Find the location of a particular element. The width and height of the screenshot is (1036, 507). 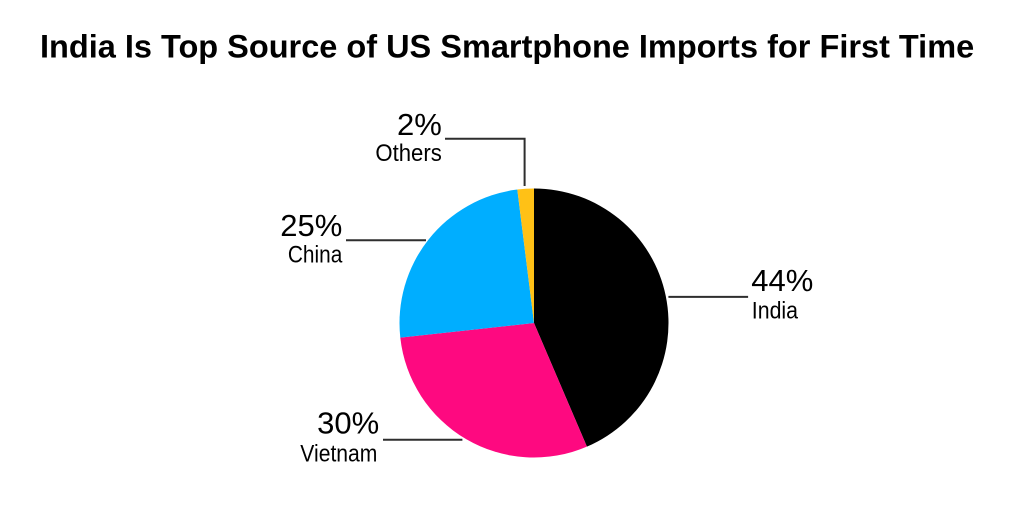

svg-text: China is located at coordinates (315, 254).